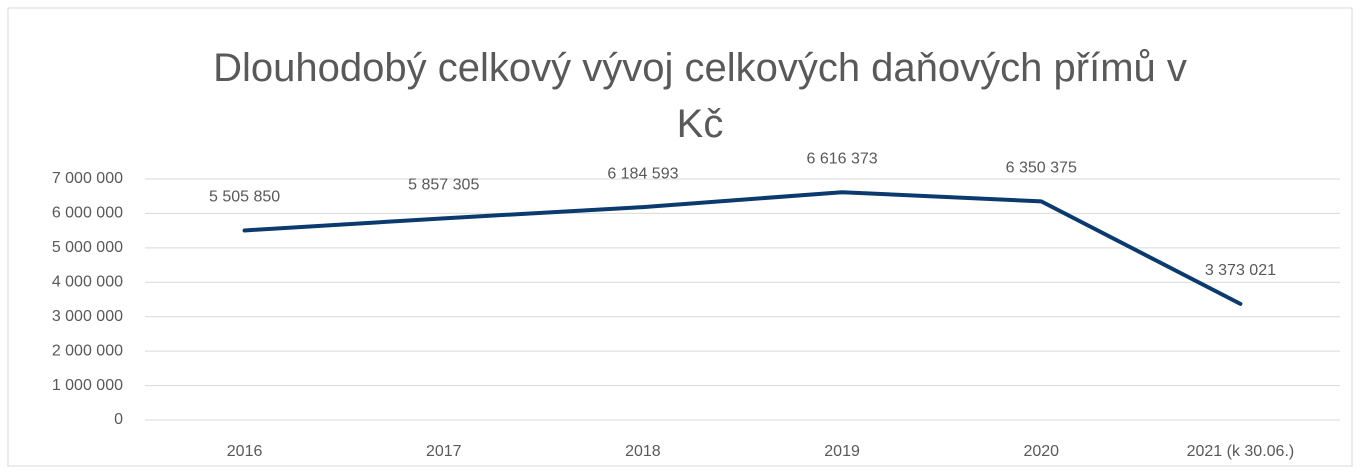 The image size is (1362, 474). I want to click on data-label: 6 350 375, so click(1041, 168).